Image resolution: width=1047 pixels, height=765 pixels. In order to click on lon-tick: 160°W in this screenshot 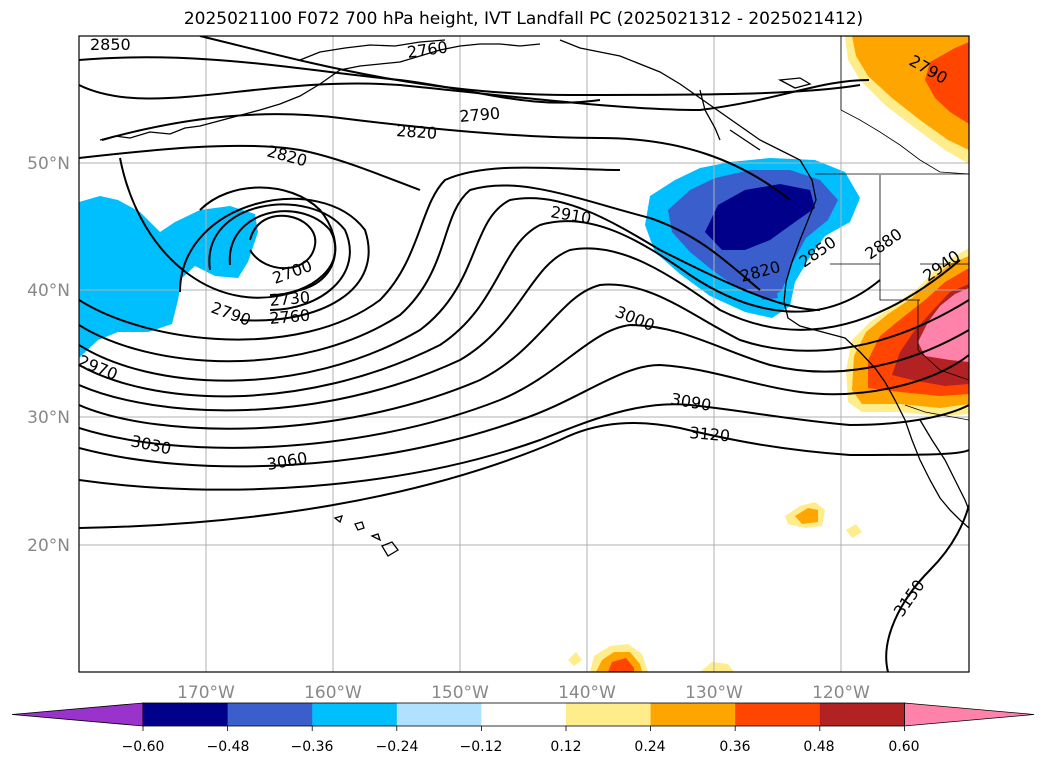, I will do `click(333, 693)`.